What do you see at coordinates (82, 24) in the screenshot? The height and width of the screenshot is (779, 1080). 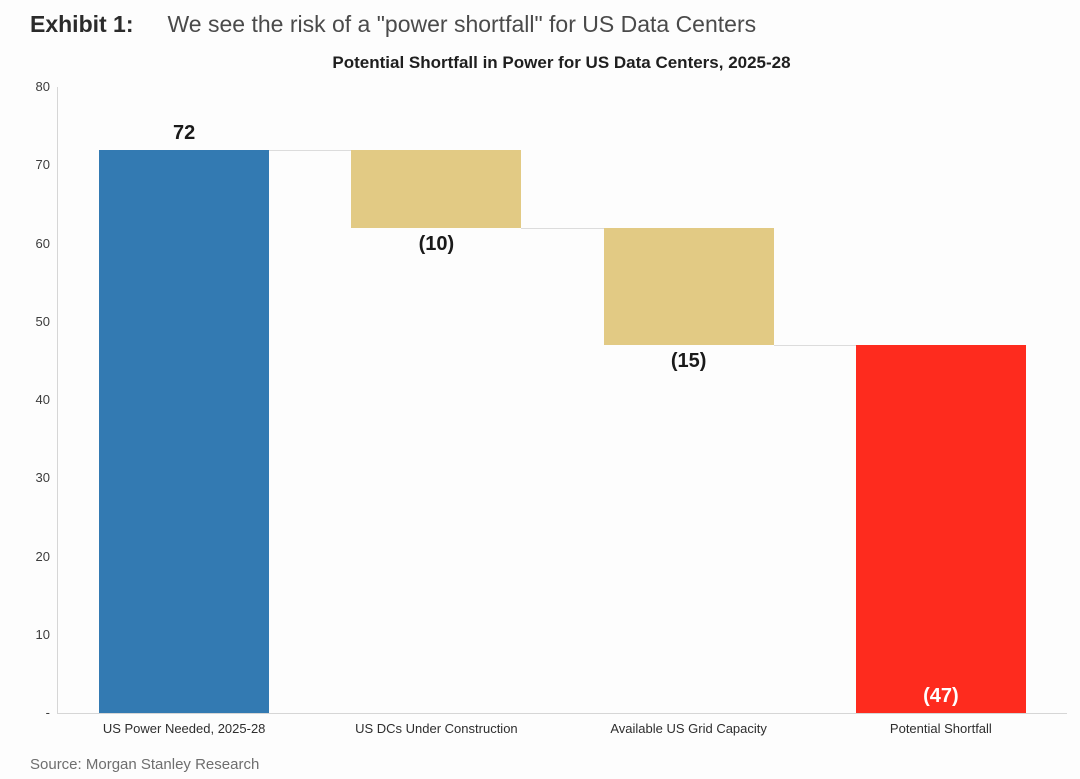 I see `exhibit-label: Exhibit 1:` at bounding box center [82, 24].